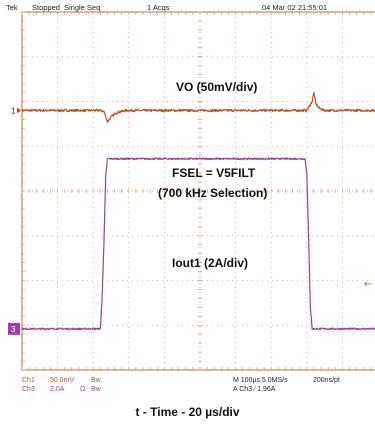 This screenshot has width=375, height=429. Describe the element at coordinates (198, 107) in the screenshot. I see `vo-trace` at that location.